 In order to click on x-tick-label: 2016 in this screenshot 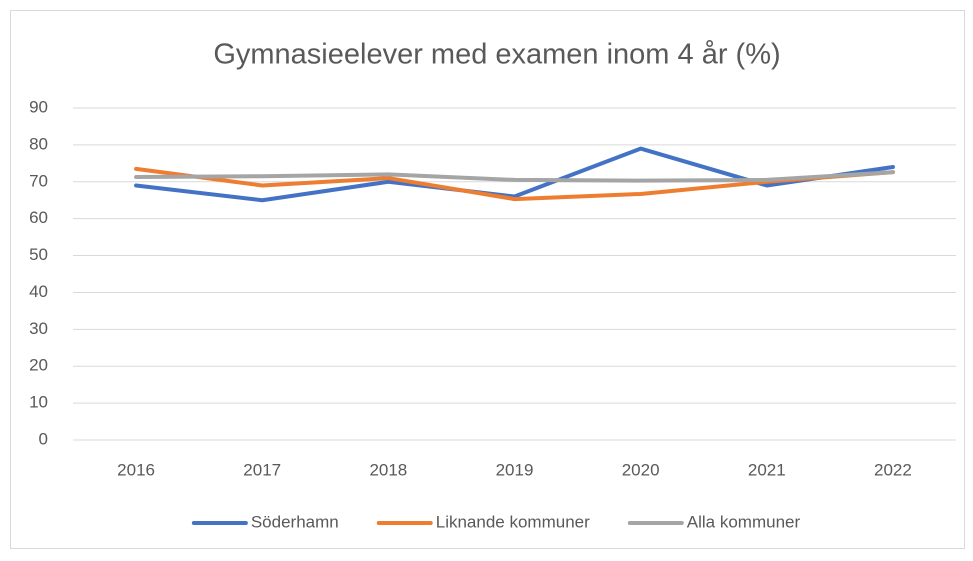, I will do `click(136, 469)`.